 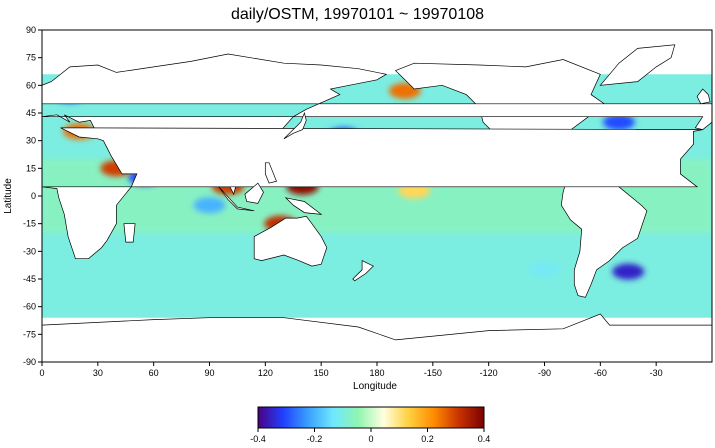 I want to click on colorbar: -0.4 -0.2 0 0.2 0.4, so click(x=370, y=425).